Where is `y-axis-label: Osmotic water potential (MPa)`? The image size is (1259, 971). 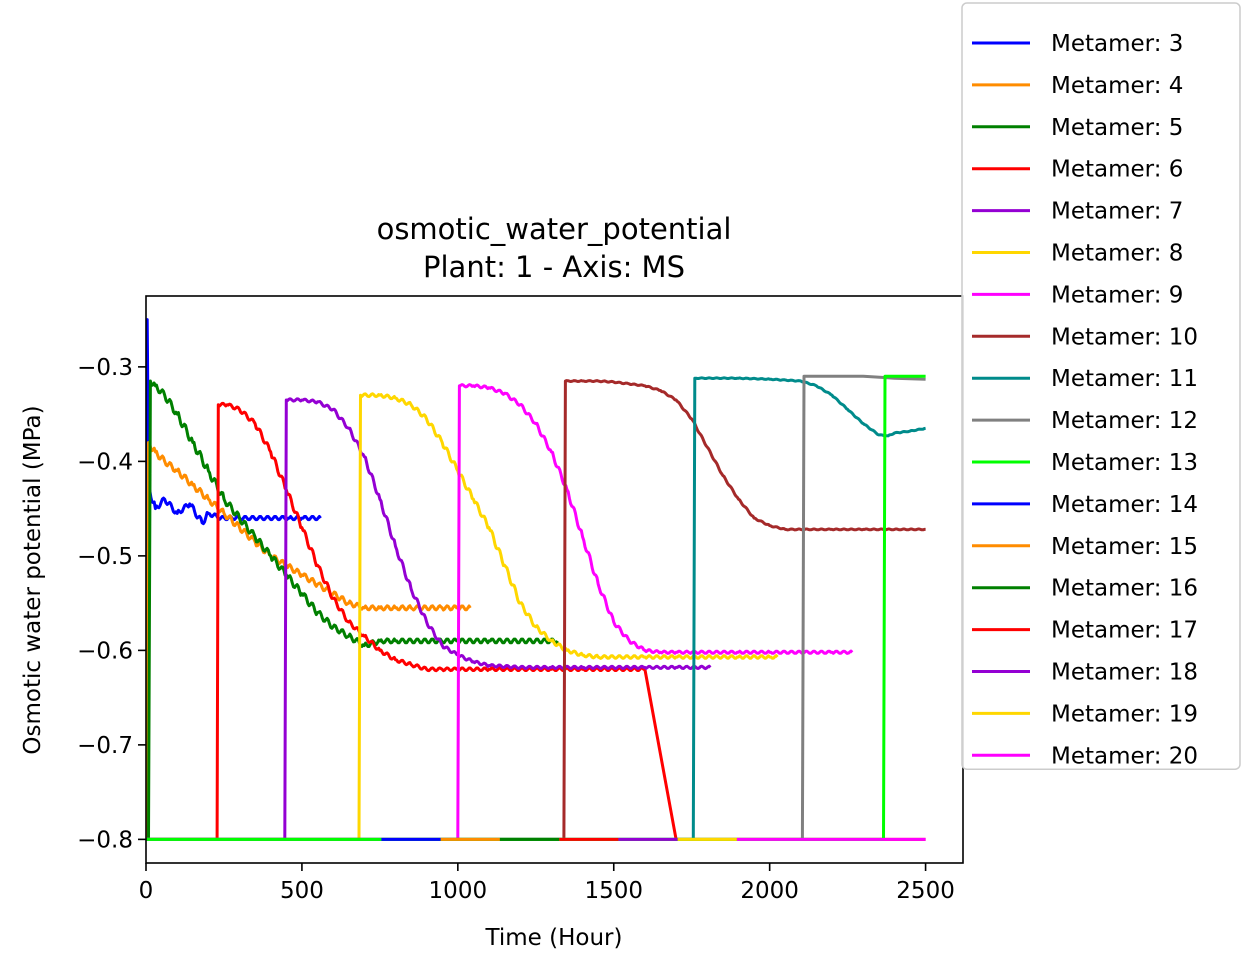
y-axis-label: Osmotic water potential (MPa) is located at coordinates (33, 579).